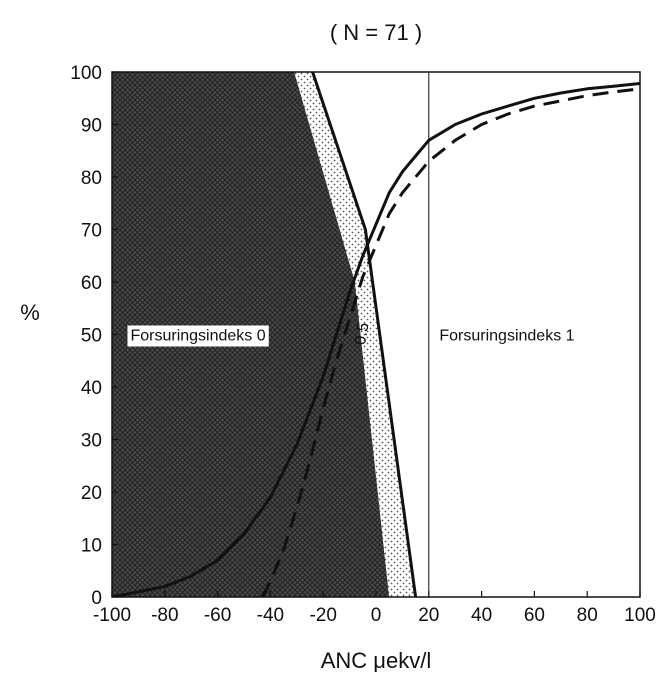 This screenshot has width=667, height=681. Describe the element at coordinates (164, 615) in the screenshot. I see `x-tick-label: -80` at that location.